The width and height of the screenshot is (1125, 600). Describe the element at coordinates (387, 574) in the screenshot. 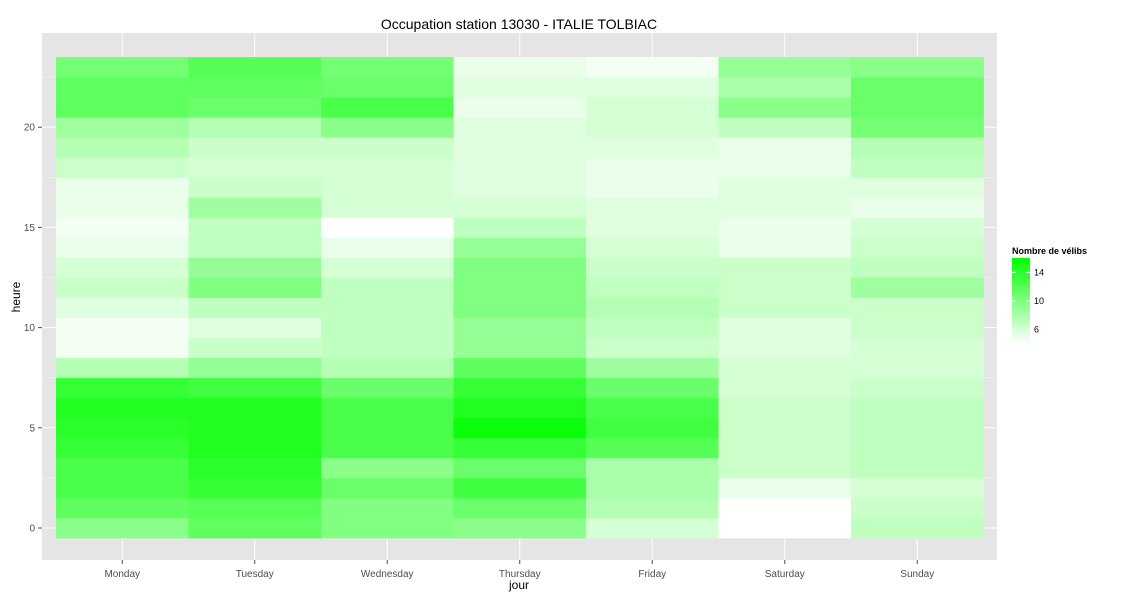

I see `x-tick-label: Wednesday` at that location.